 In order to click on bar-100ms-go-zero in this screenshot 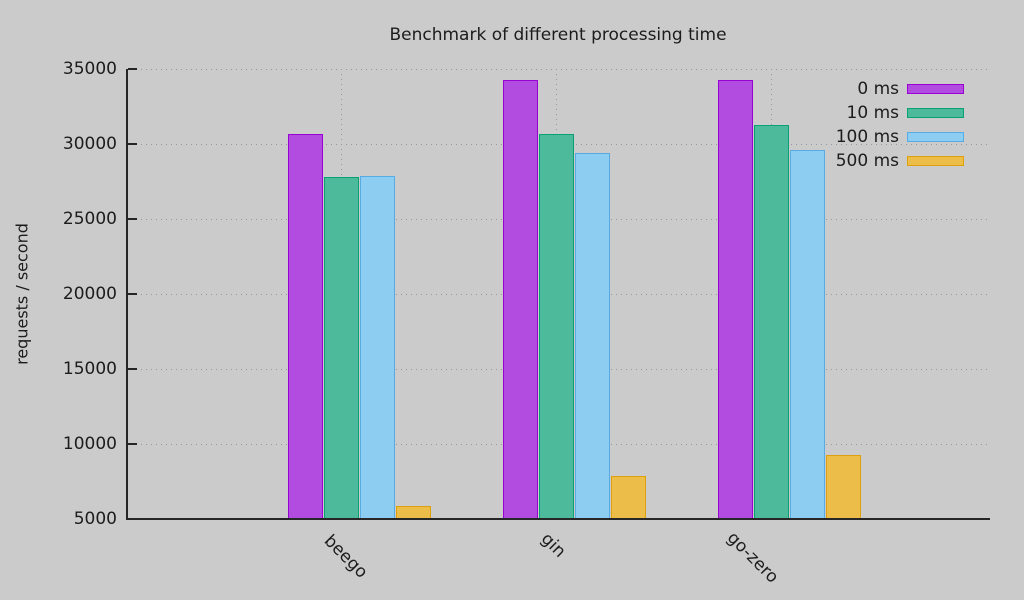, I will do `click(807, 334)`.